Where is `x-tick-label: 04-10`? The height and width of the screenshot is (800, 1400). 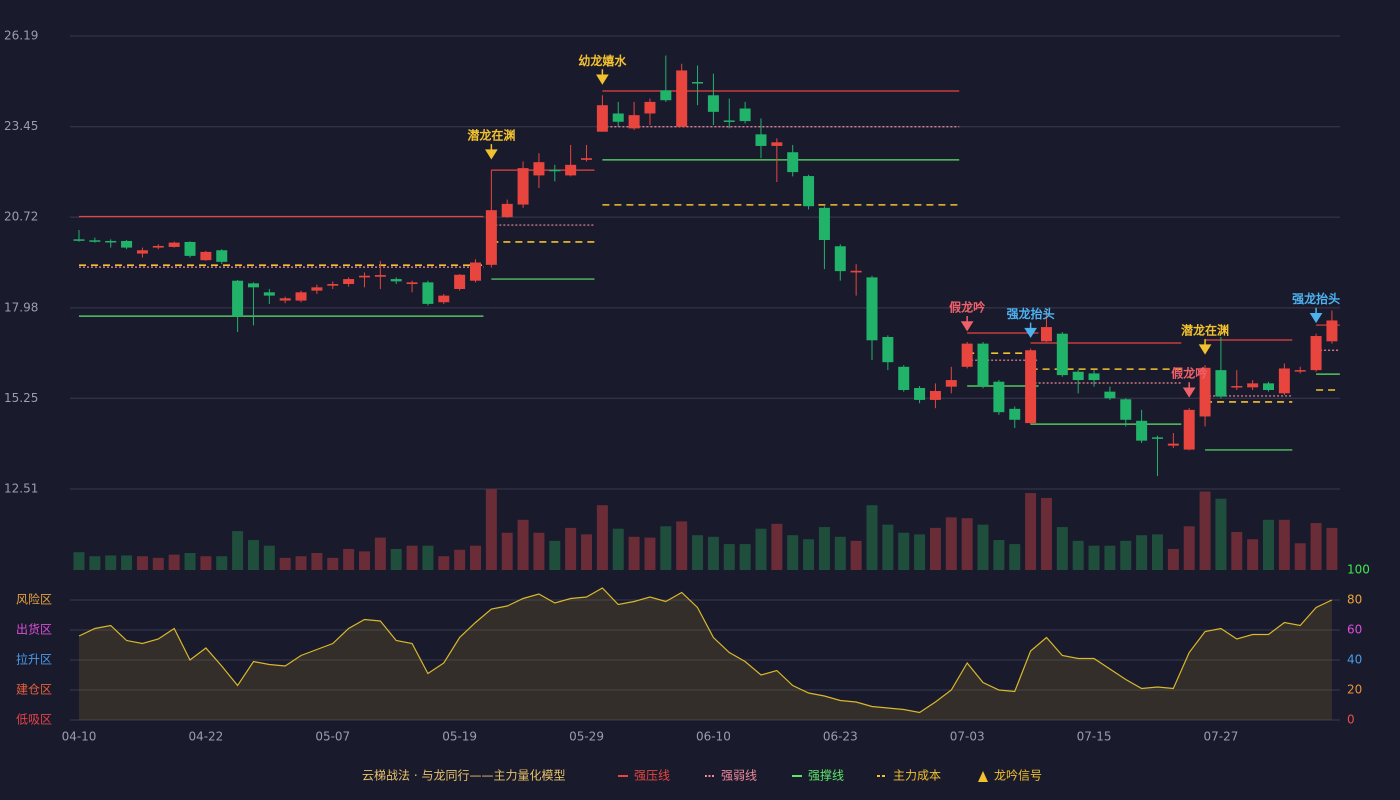 x-tick-label: 04-10 is located at coordinates (79, 737).